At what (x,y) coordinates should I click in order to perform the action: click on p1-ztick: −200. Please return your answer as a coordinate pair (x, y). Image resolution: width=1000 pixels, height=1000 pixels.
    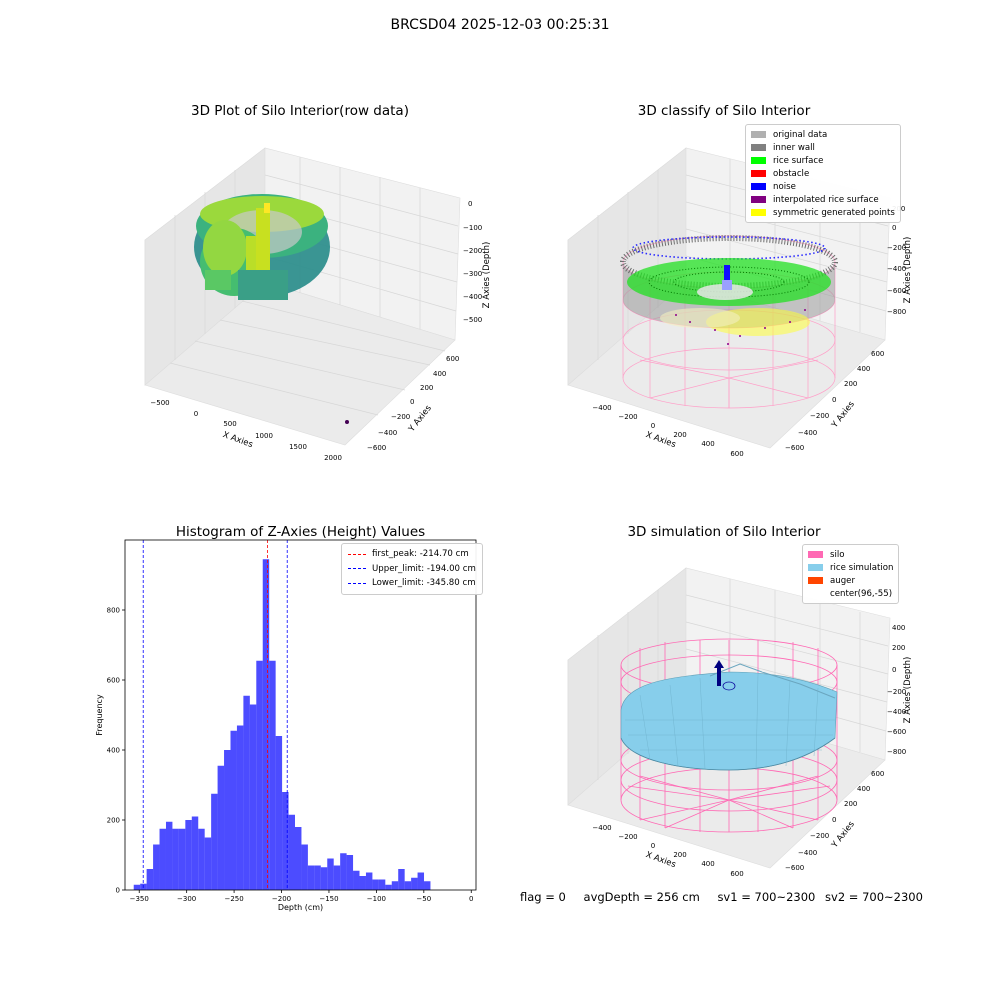
    Looking at the image, I should click on (472, 251).